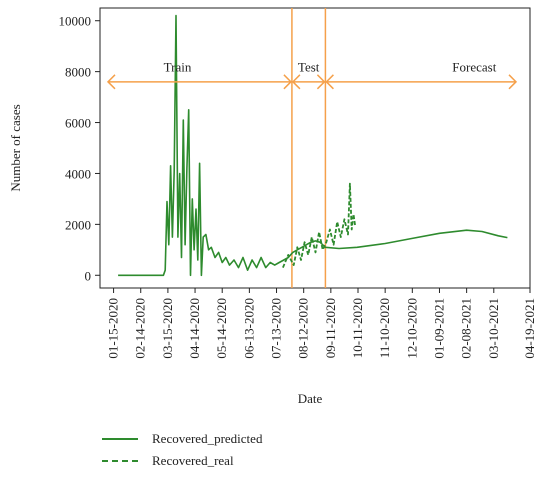 The width and height of the screenshot is (534, 477). Describe the element at coordinates (167, 328) in the screenshot. I see `x-tick-label: 03-15-2020` at that location.